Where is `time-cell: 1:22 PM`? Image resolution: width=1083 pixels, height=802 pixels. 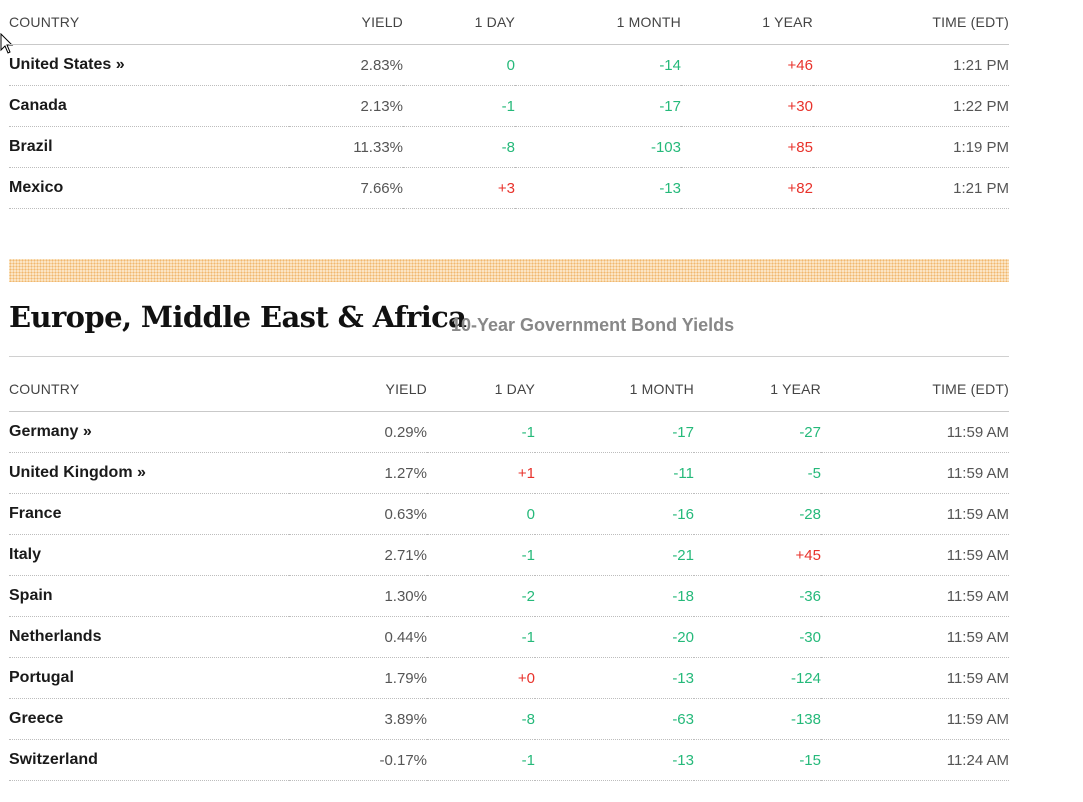 time-cell: 1:22 PM is located at coordinates (911, 106).